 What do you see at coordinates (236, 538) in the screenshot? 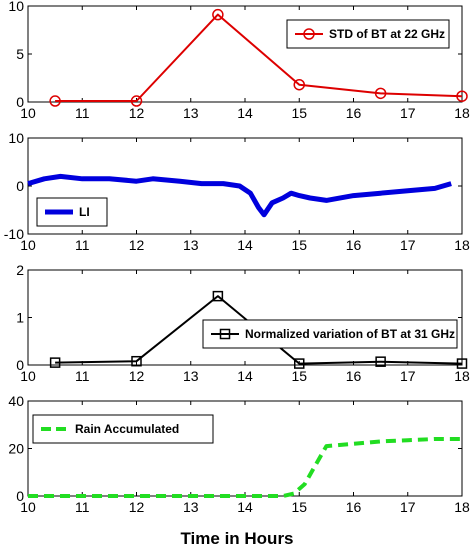
I see `x-axis-label: Time in Hours` at bounding box center [236, 538].